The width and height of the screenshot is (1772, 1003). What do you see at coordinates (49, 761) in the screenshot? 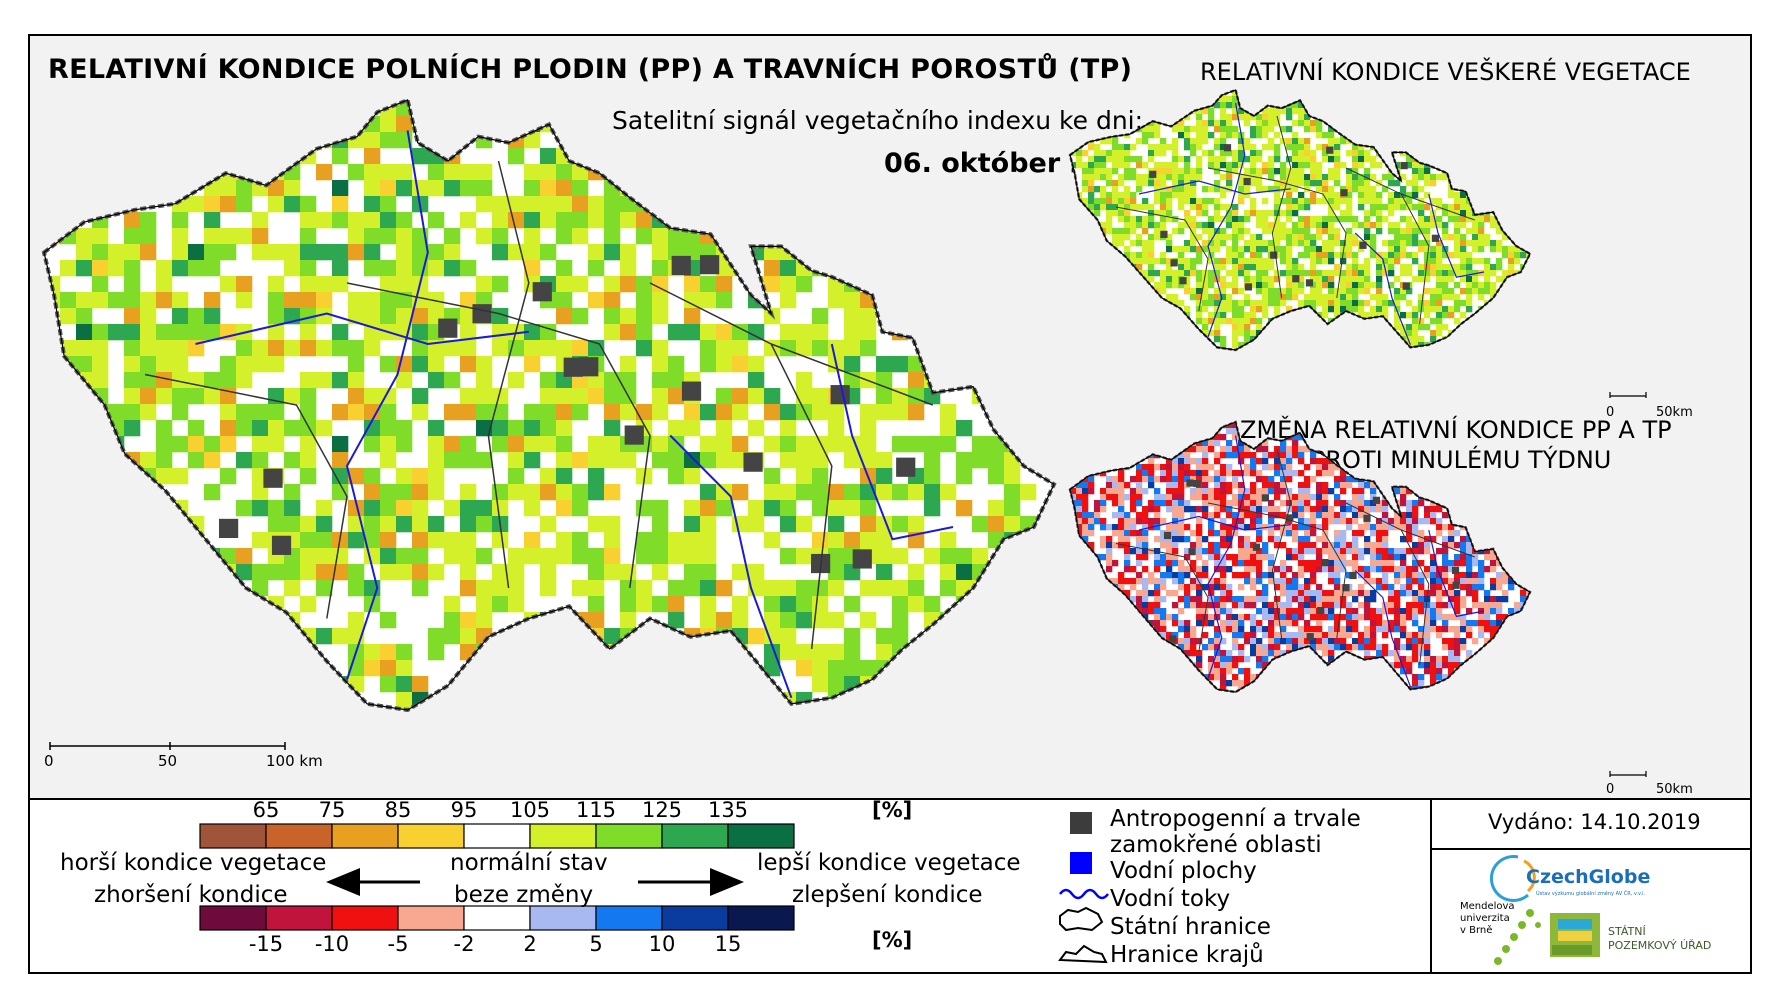
I see `scale-label-0: 0` at bounding box center [49, 761].